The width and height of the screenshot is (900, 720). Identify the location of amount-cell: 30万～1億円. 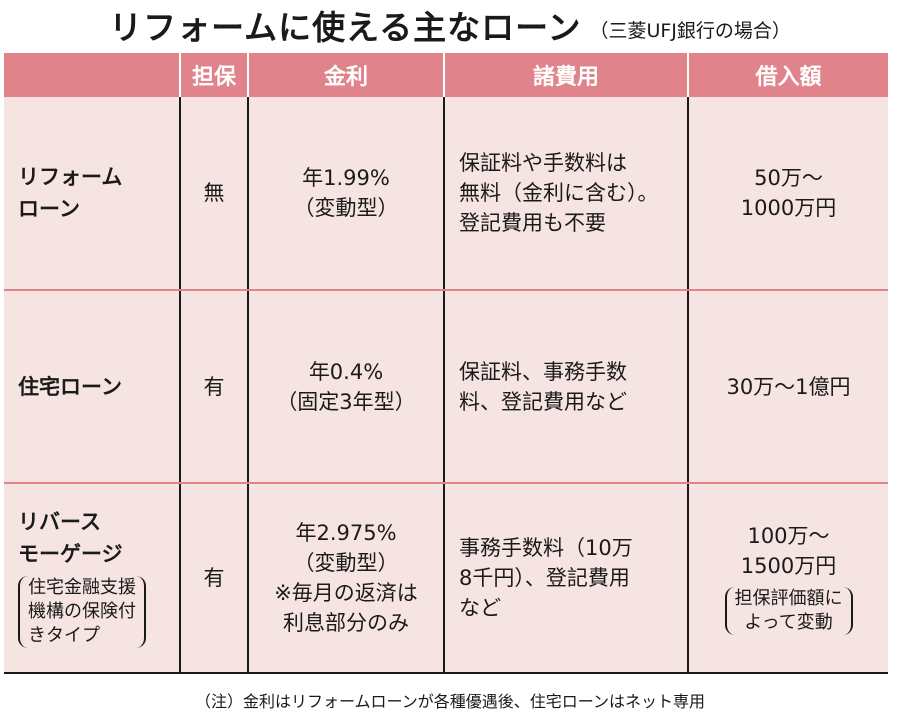
(788, 387).